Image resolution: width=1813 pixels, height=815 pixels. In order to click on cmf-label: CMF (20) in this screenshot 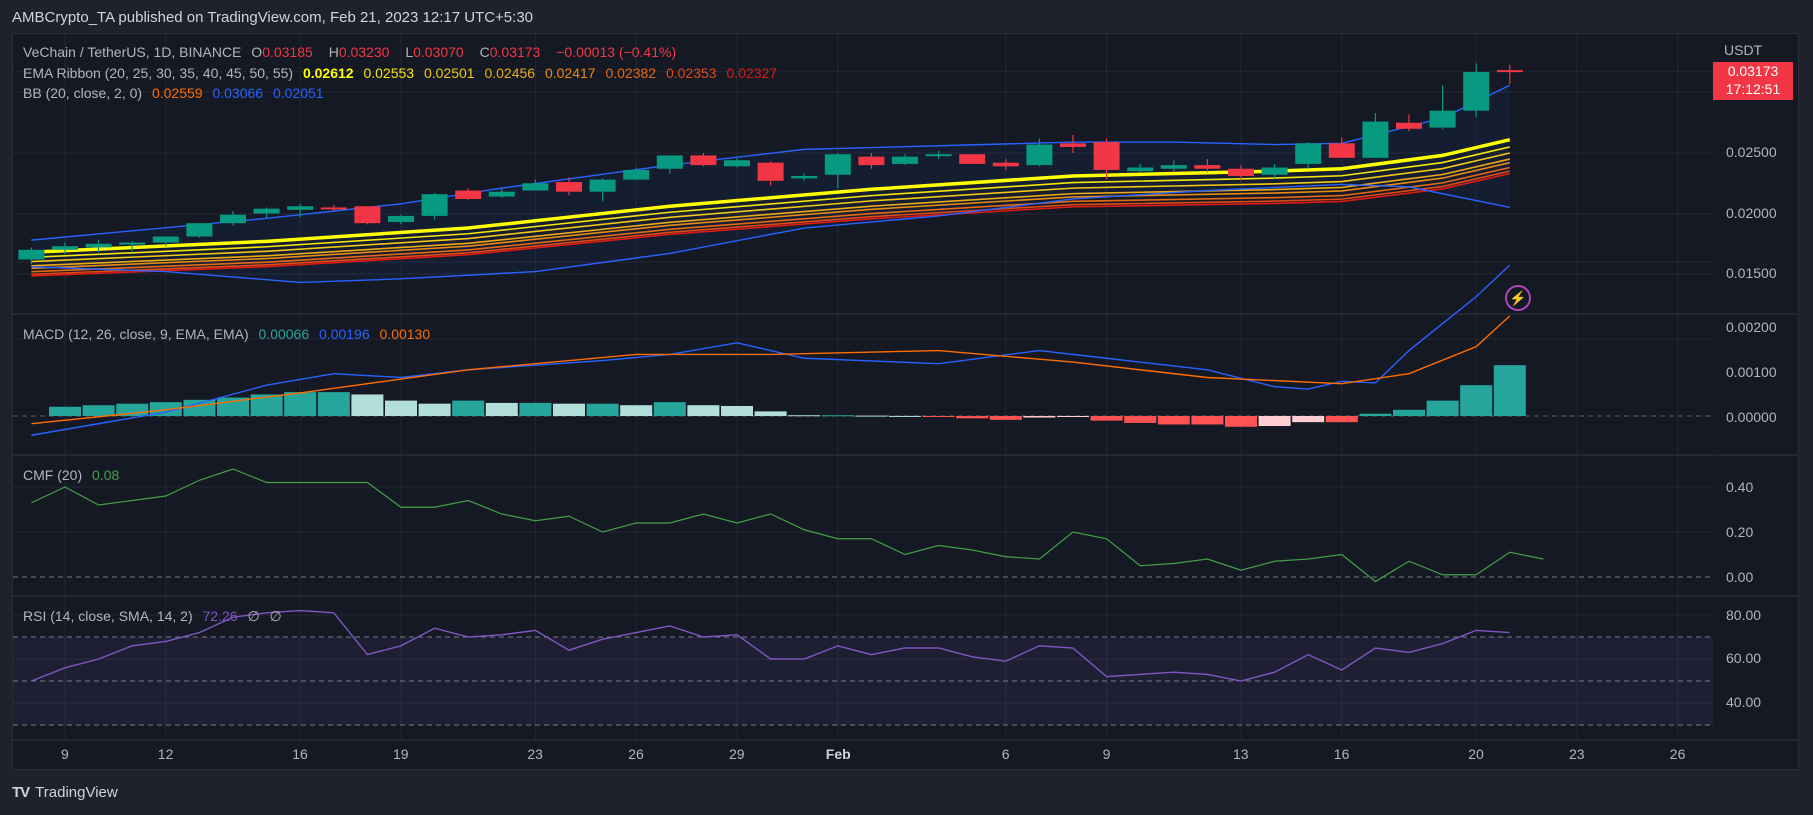, I will do `click(53, 475)`.